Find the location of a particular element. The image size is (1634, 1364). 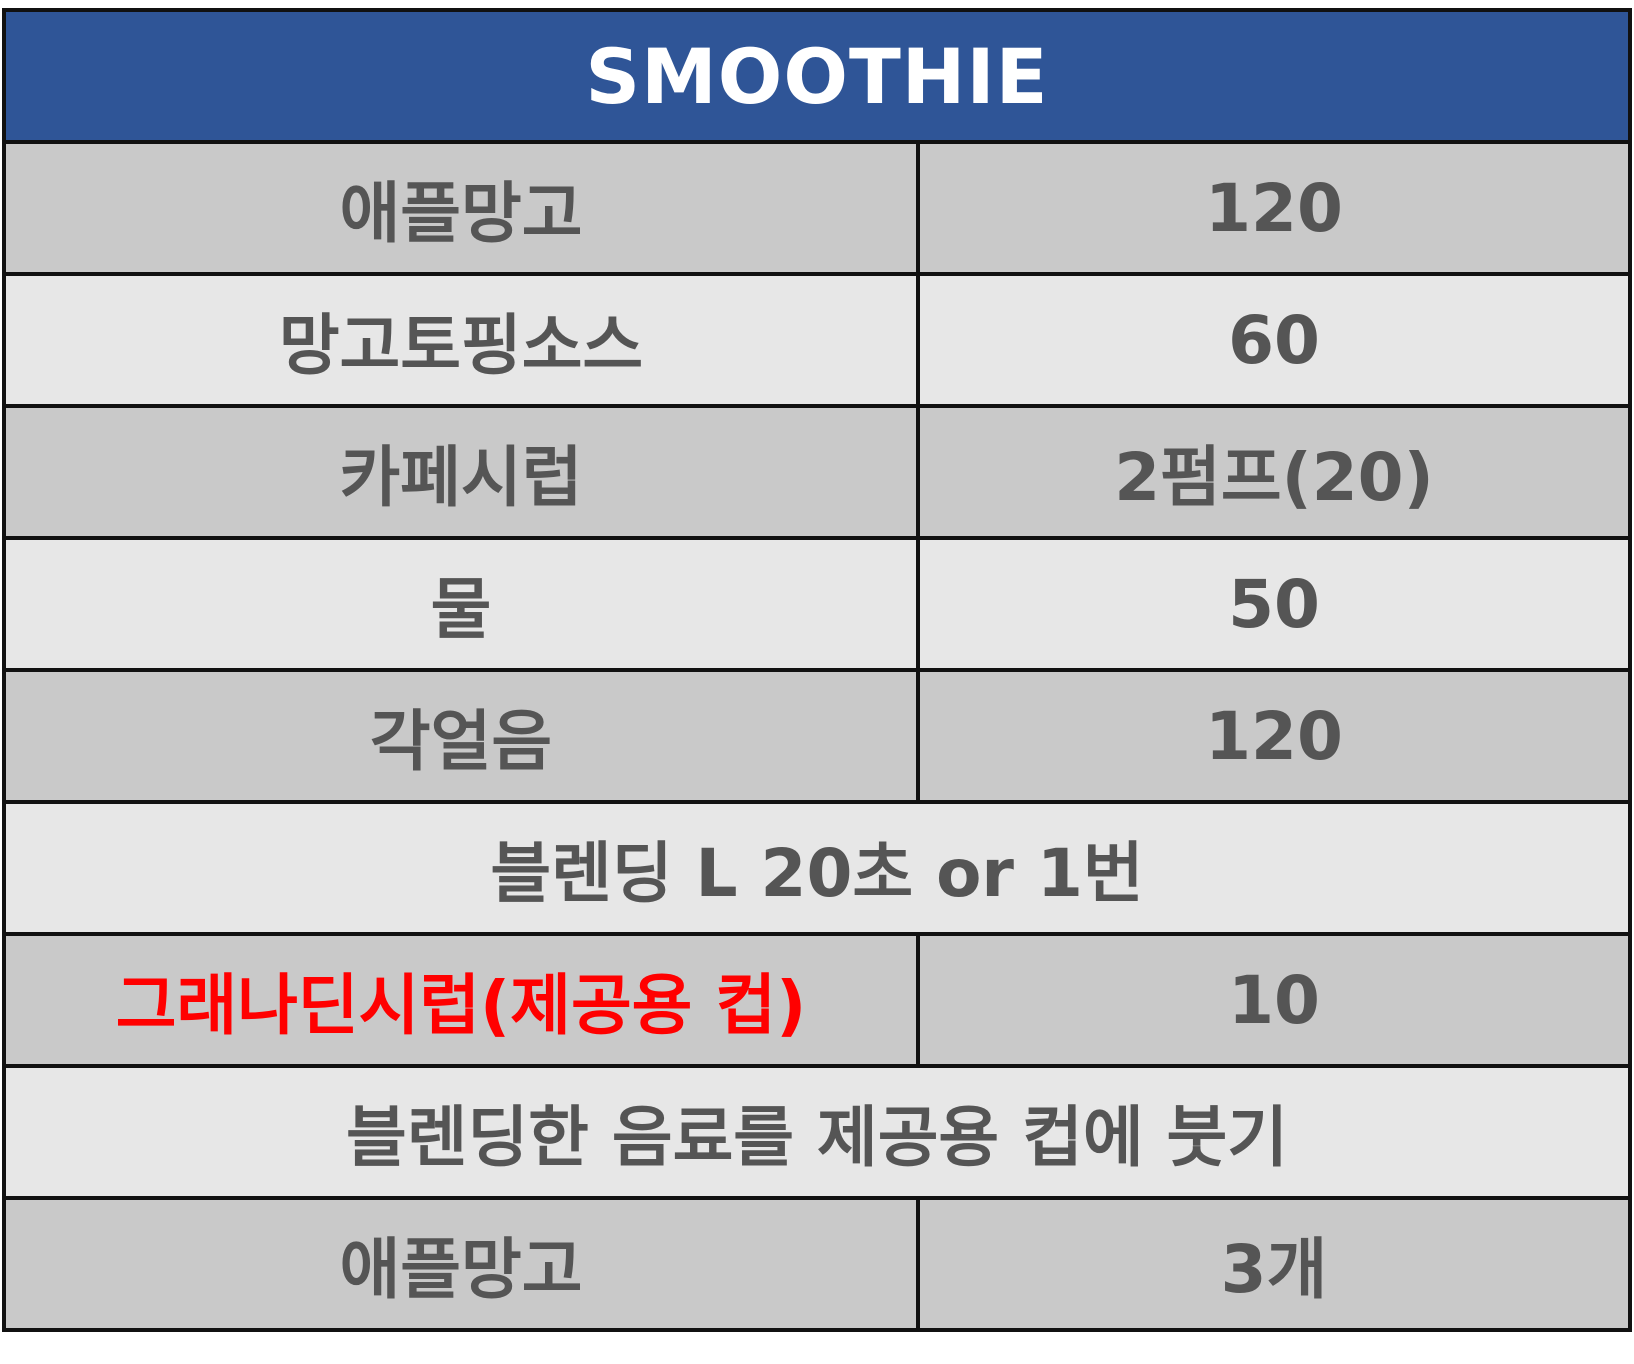

ingredient-amount: 10 is located at coordinates (1274, 1000).